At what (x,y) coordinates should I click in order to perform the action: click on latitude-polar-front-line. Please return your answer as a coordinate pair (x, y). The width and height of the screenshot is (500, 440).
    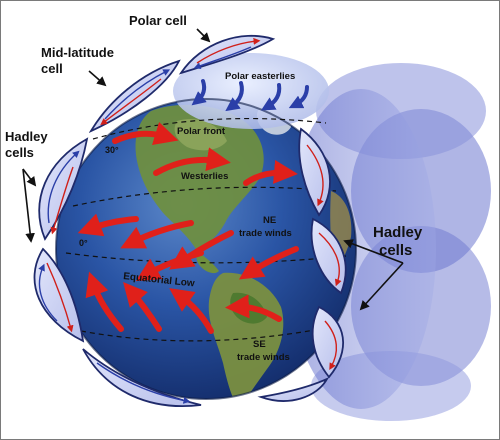
    Looking at the image, I should click on (209, 128).